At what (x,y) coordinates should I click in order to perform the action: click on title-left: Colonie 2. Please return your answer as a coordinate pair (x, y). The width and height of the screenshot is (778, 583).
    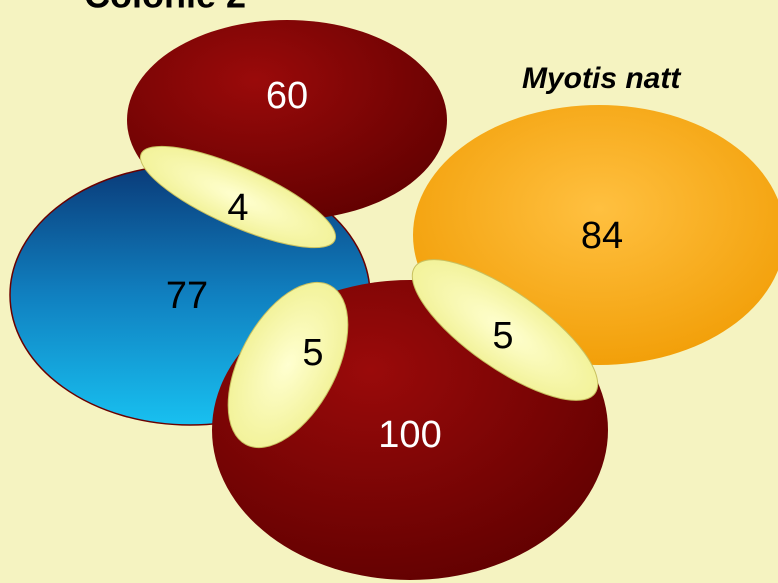
    Looking at the image, I should click on (165, 8).